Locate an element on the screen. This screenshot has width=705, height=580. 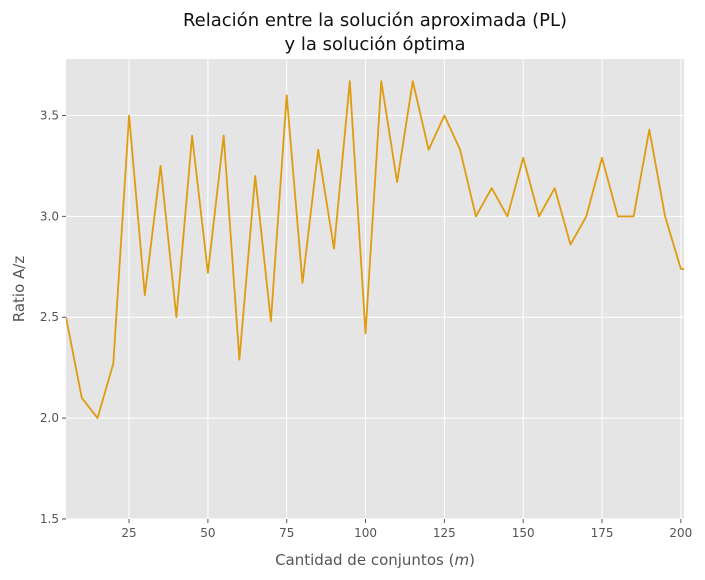
y-tick-label: 2.5 is located at coordinates (49, 317).